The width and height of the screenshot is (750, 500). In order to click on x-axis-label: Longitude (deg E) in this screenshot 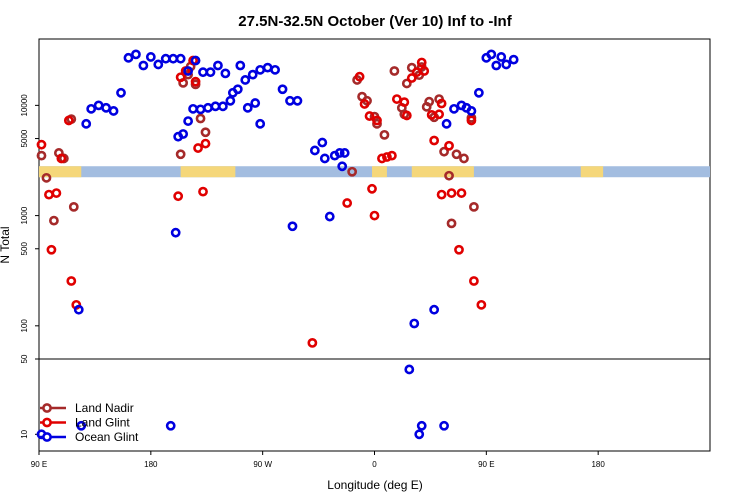, I will do `click(374, 485)`.